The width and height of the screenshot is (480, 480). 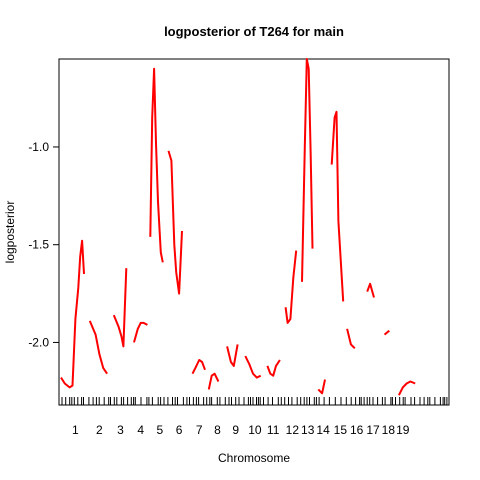 I want to click on x-tick-label: 1, so click(x=75, y=430).